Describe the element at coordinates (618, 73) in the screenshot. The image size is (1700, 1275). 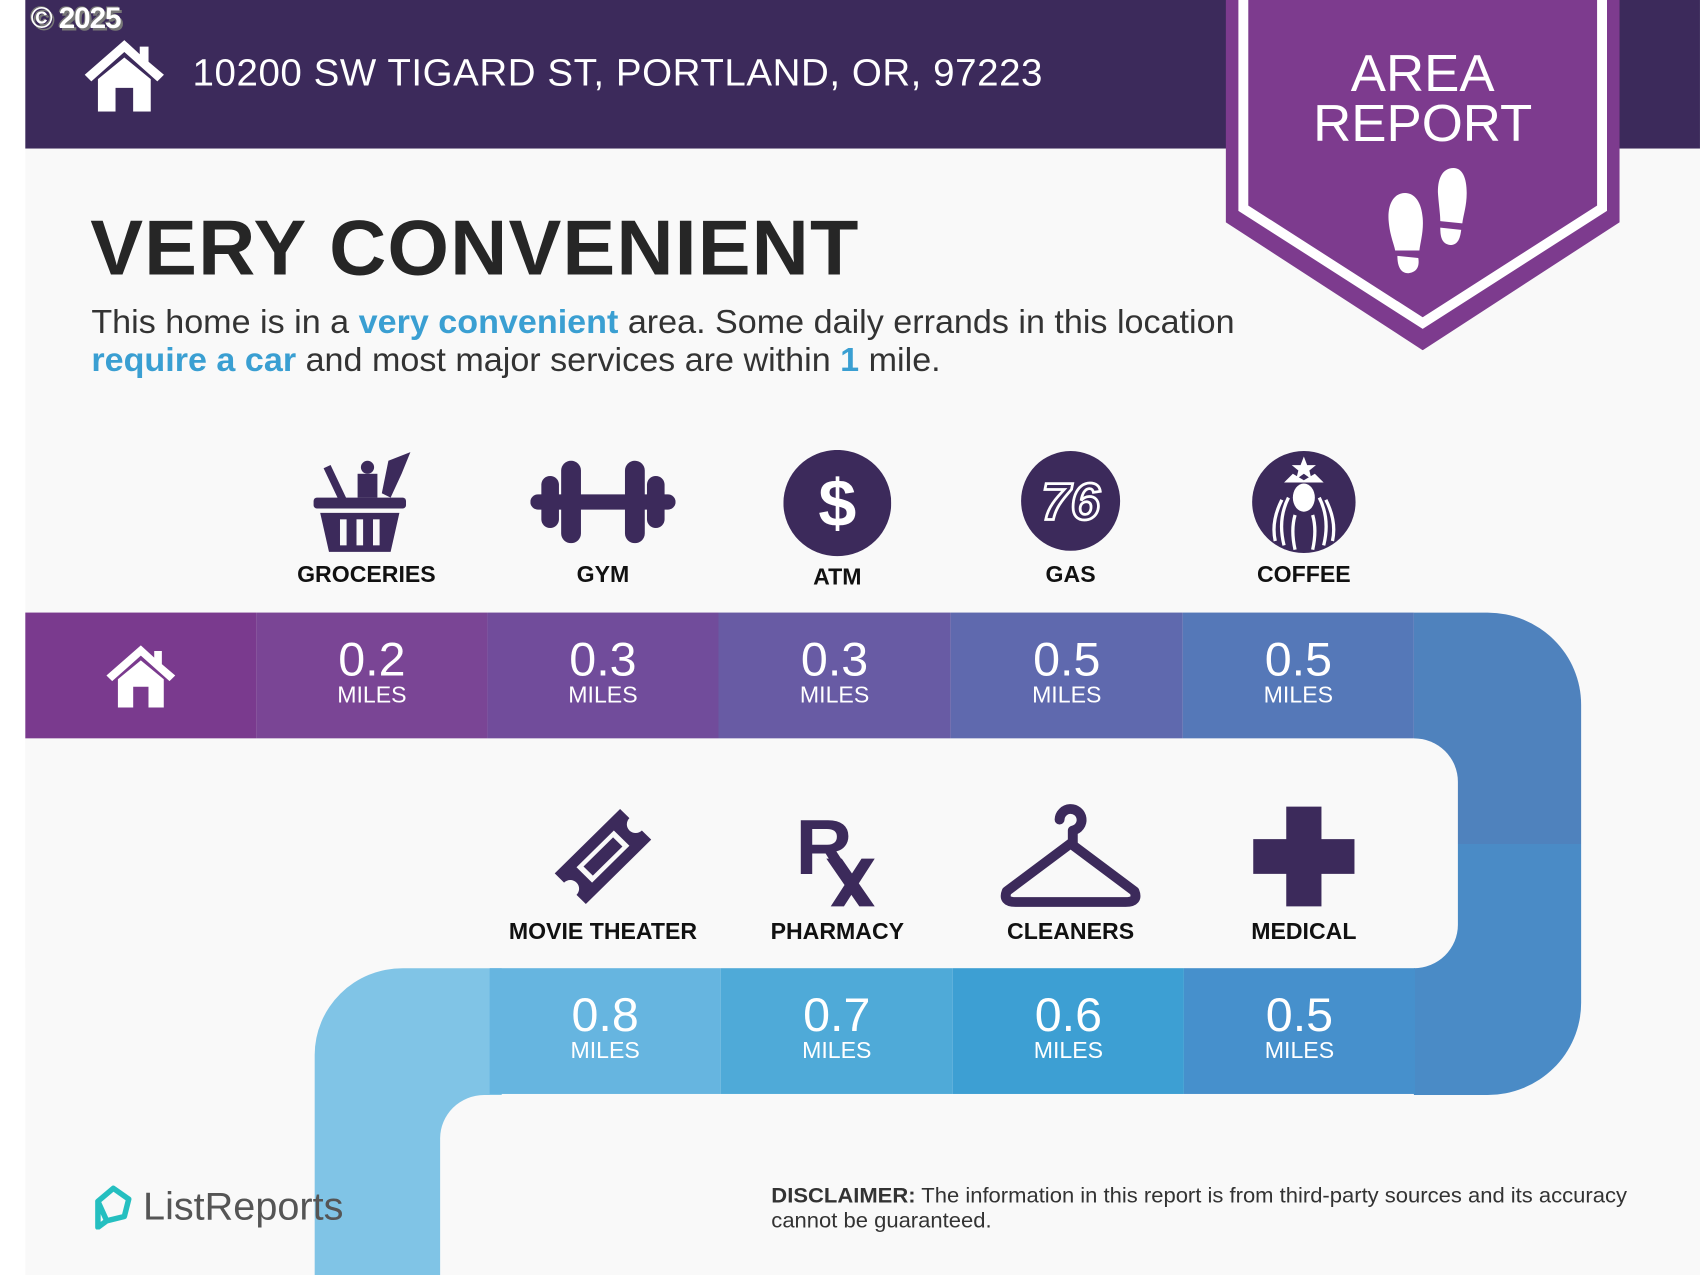
I see `property-address: 10200 SW TIGARD ST, PORTLAND, OR, 97223` at that location.